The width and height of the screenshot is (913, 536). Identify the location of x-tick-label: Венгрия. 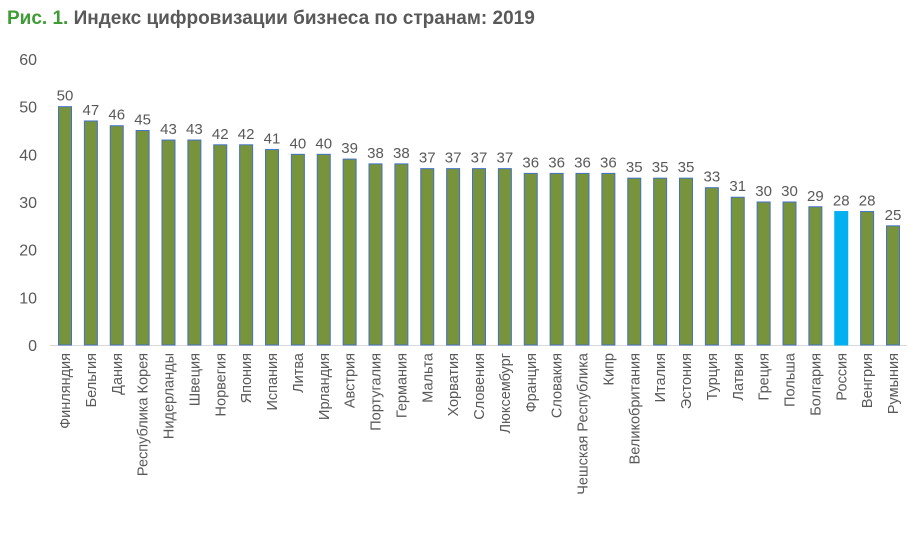
(868, 380).